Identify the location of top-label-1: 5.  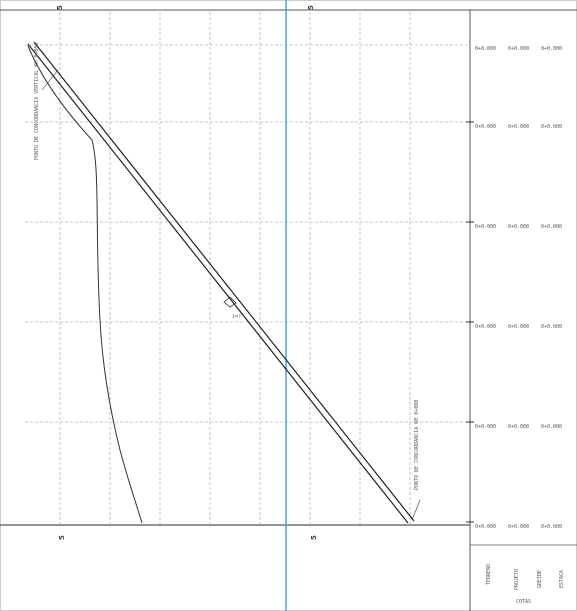
(60, 7).